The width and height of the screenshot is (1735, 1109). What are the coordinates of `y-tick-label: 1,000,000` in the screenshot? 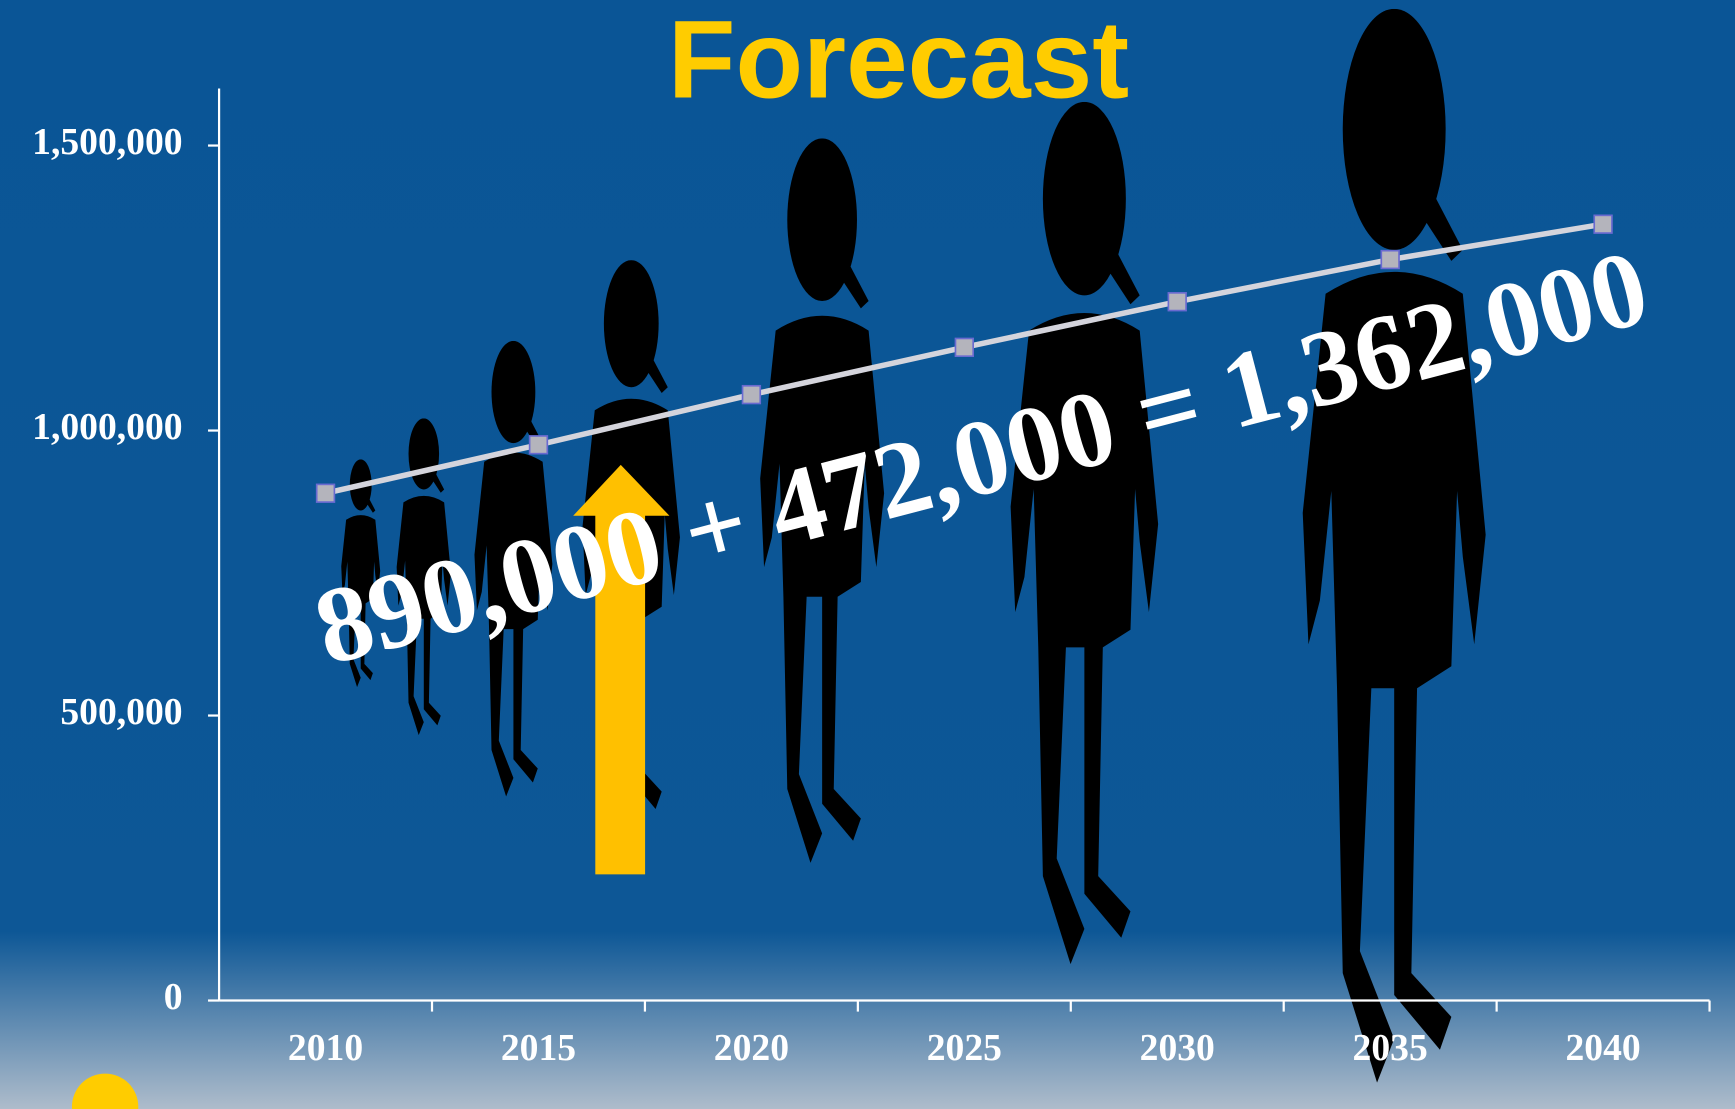 It's located at (107, 427).